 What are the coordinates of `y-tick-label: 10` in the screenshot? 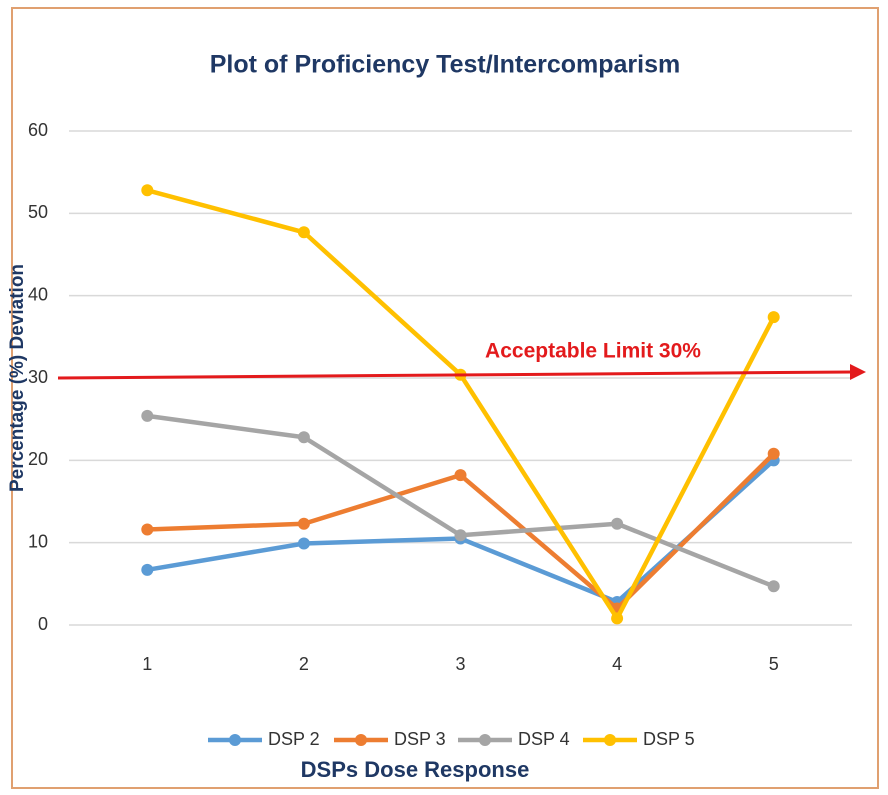 It's located at (38, 541).